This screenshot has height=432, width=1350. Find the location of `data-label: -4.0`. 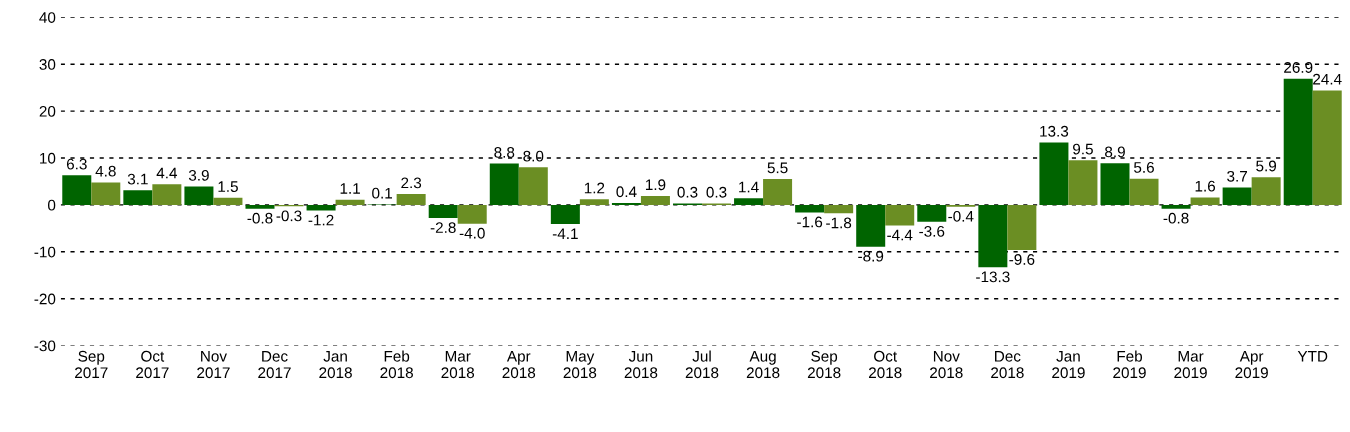

data-label: -4.0 is located at coordinates (472, 233).